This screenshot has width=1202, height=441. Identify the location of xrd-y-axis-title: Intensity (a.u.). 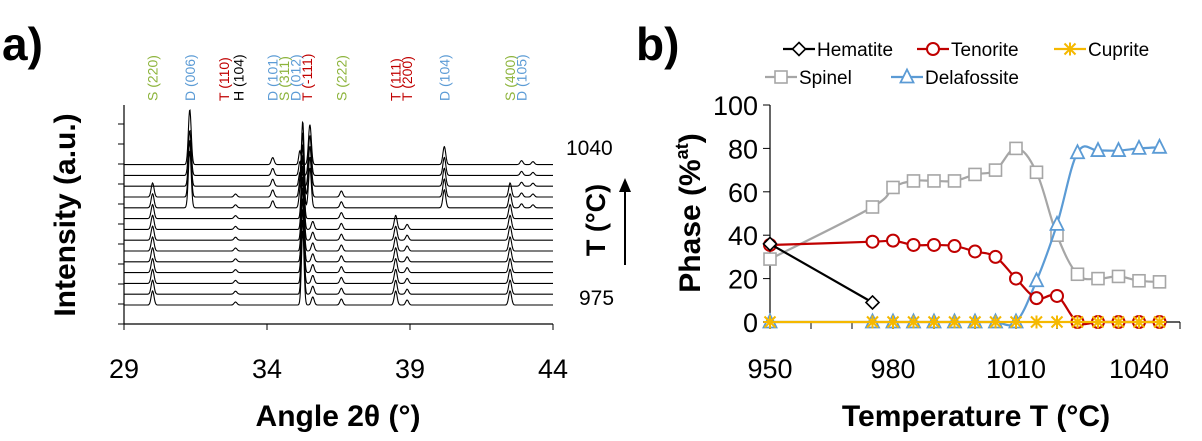
(65, 214).